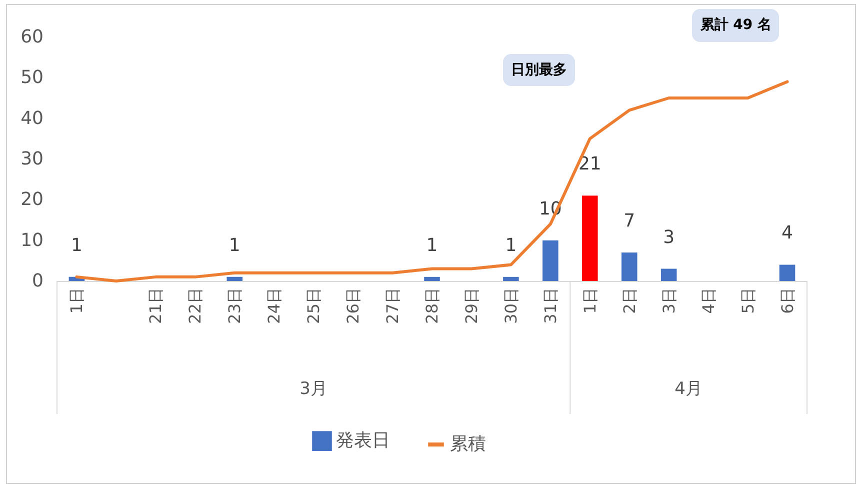 The image size is (863, 490). Describe the element at coordinates (736, 25) in the screenshot. I see `callout-box: 累計 49 名` at that location.